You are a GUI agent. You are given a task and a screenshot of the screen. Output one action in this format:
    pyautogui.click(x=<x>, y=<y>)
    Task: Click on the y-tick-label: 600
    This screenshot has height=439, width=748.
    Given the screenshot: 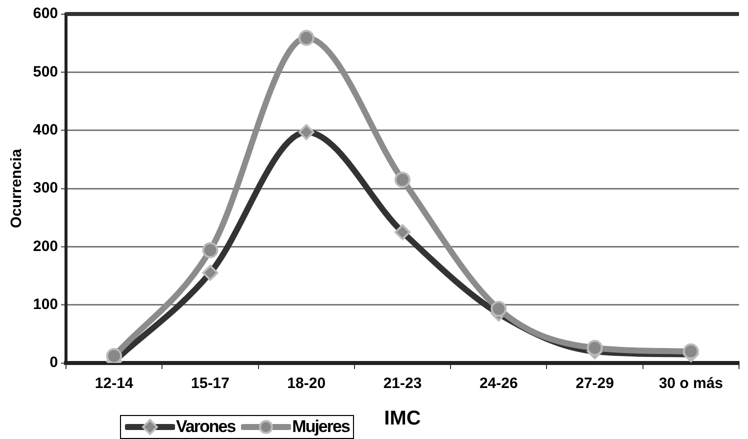 What is the action you would take?
    pyautogui.click(x=45, y=13)
    